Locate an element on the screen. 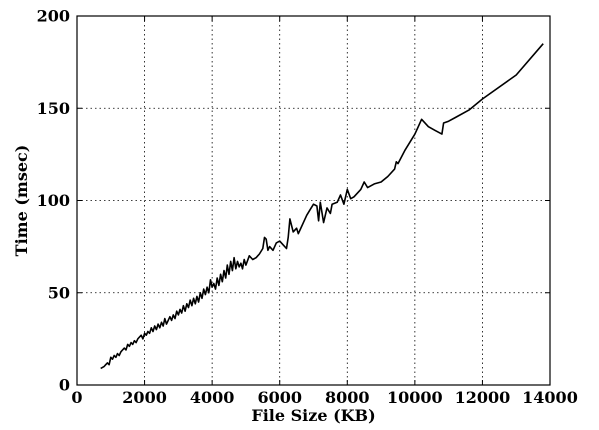 The image size is (599, 430). x-tick-label: 14000 is located at coordinates (550, 397).